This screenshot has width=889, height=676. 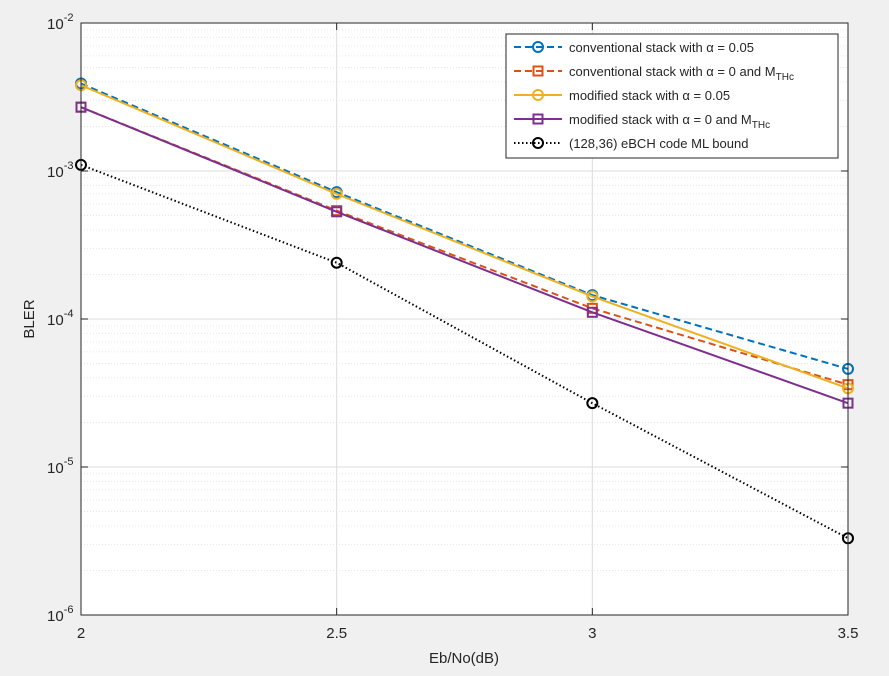 I want to click on legend-label: modified stack with α = 0 and MTHc, so click(x=669, y=121).